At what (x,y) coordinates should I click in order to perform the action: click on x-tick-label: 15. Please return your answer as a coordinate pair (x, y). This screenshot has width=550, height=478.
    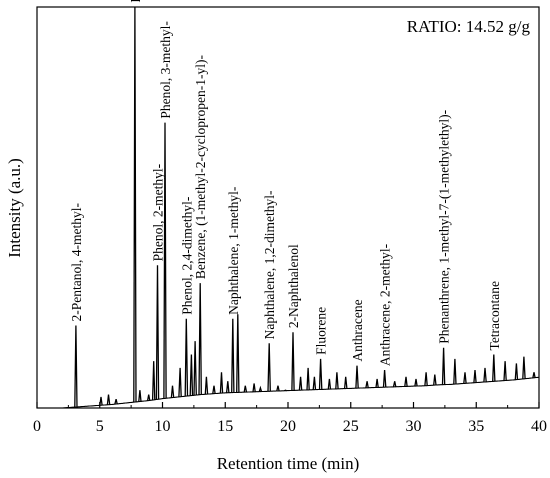
    Looking at the image, I should click on (225, 426).